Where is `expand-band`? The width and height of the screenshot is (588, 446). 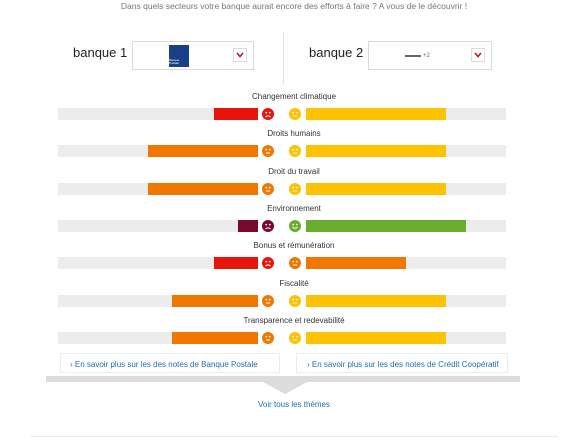
expand-band is located at coordinates (283, 379).